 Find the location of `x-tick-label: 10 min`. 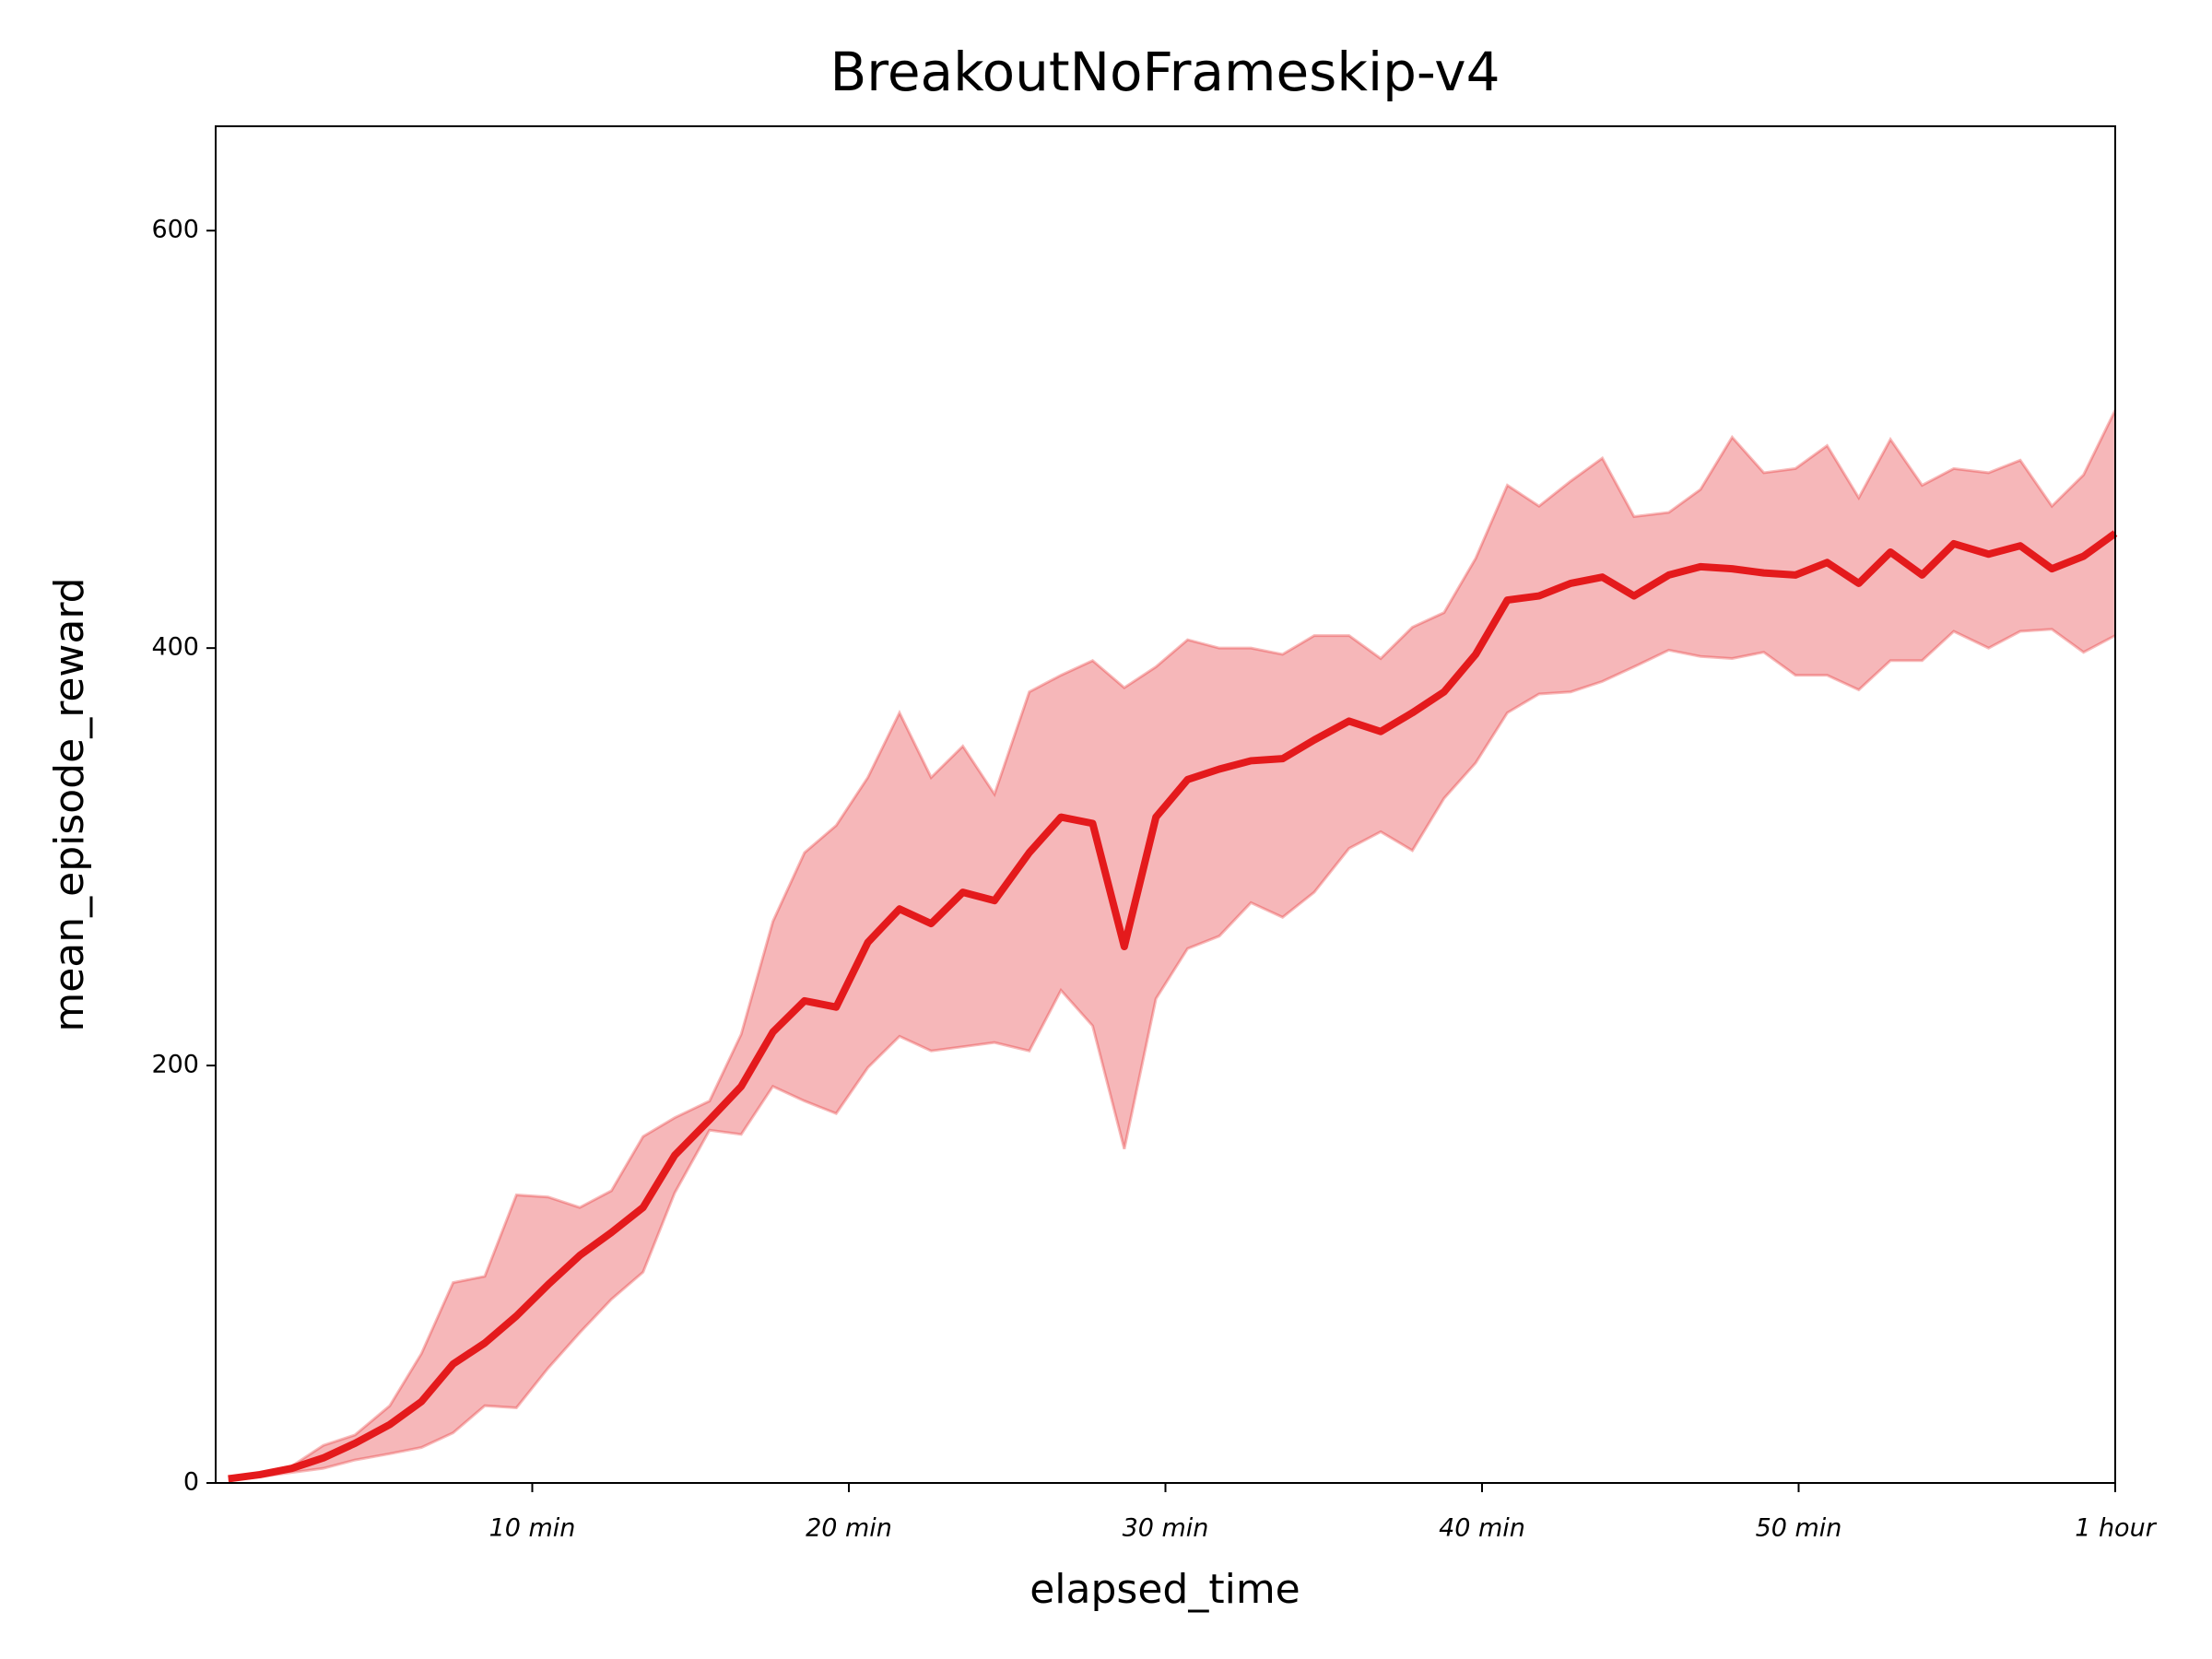

x-tick-label: 10 min is located at coordinates (532, 1528).